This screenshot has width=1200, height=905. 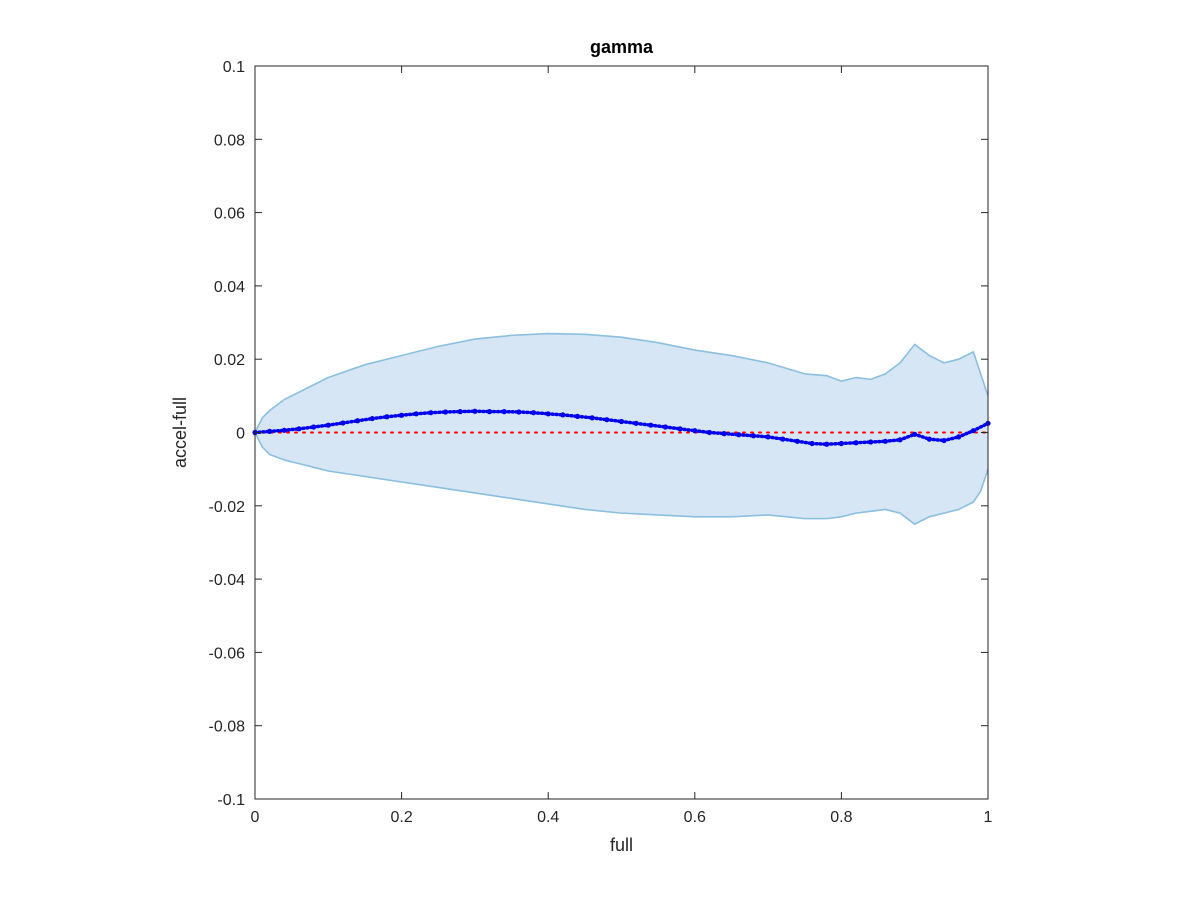 What do you see at coordinates (622, 47) in the screenshot?
I see `chart-title: gamma` at bounding box center [622, 47].